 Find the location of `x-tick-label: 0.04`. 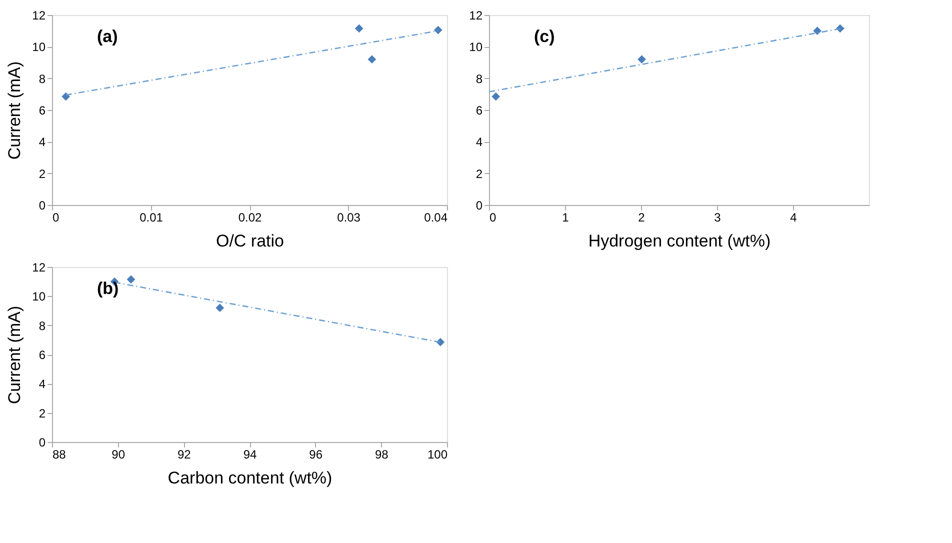

x-tick-label: 0.04 is located at coordinates (436, 217).